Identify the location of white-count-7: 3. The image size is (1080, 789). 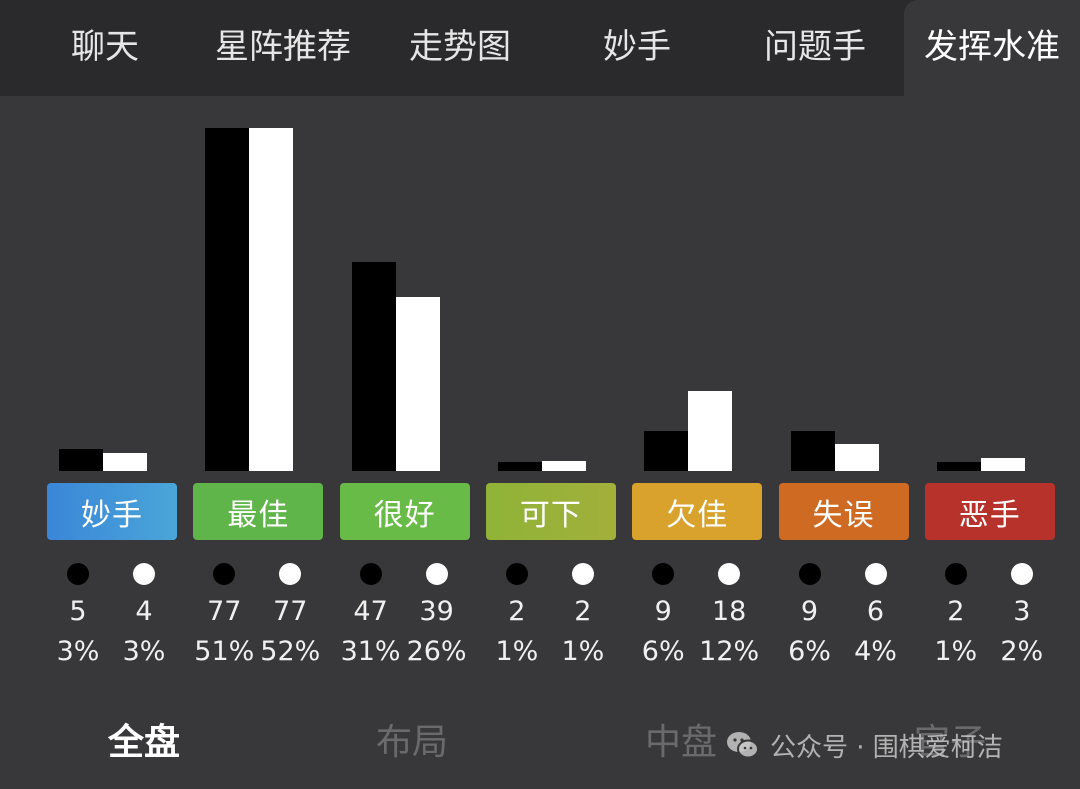
(1022, 611).